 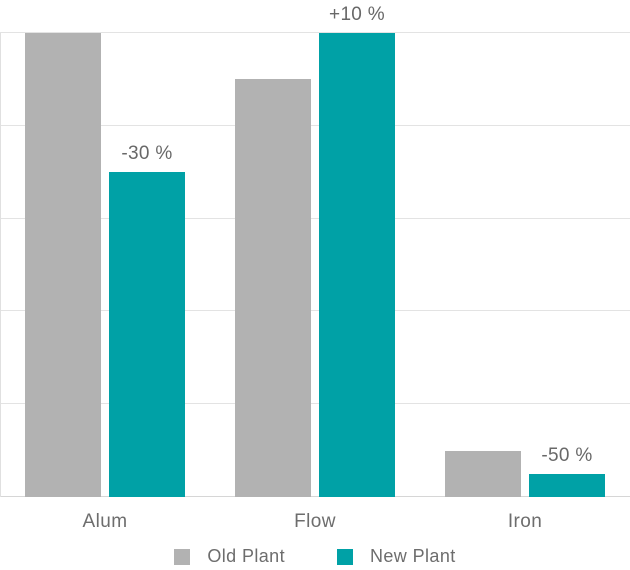 What do you see at coordinates (105, 521) in the screenshot?
I see `x-axis-label-alum: Alum` at bounding box center [105, 521].